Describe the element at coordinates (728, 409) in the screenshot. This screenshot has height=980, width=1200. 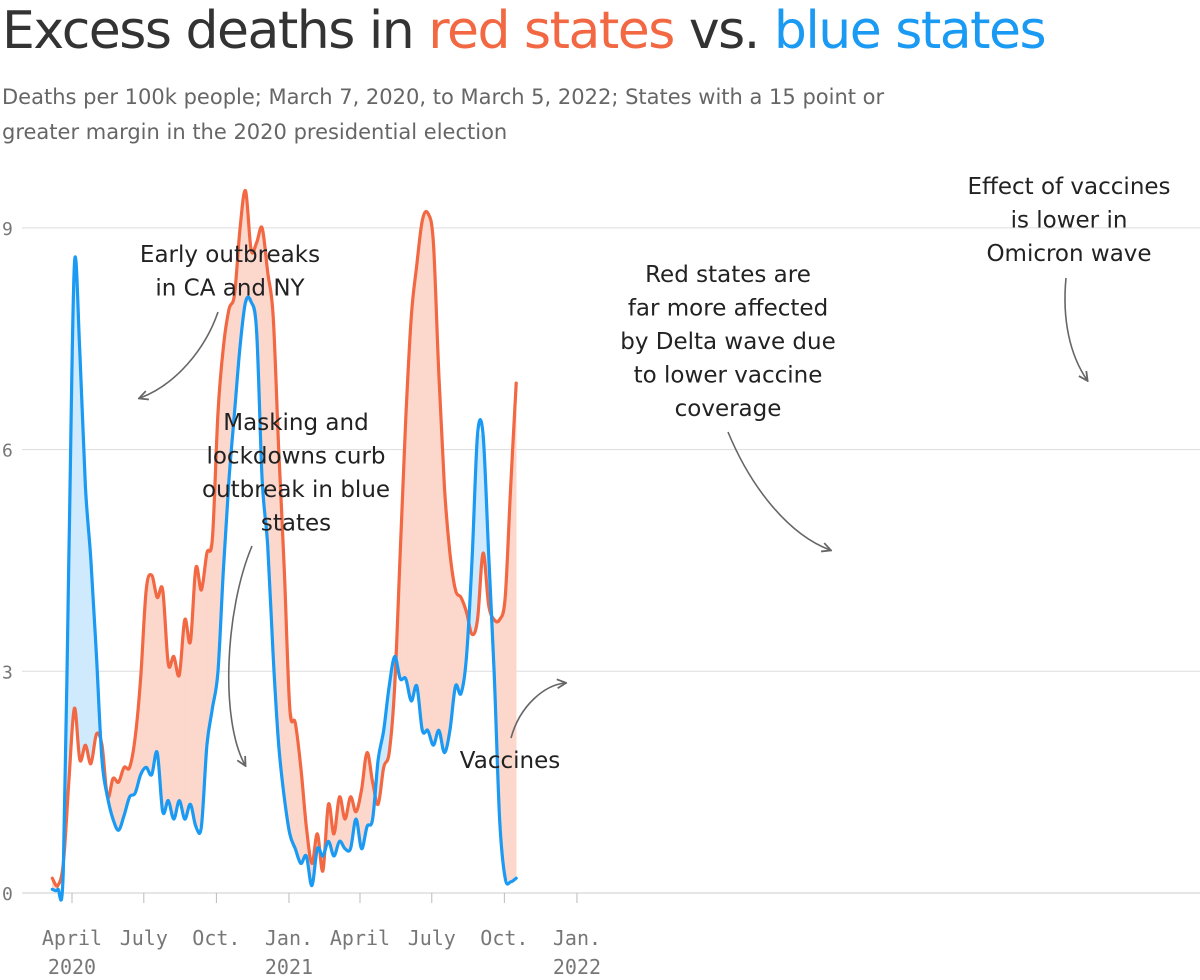
I see `annotation-text-line: coverage` at that location.